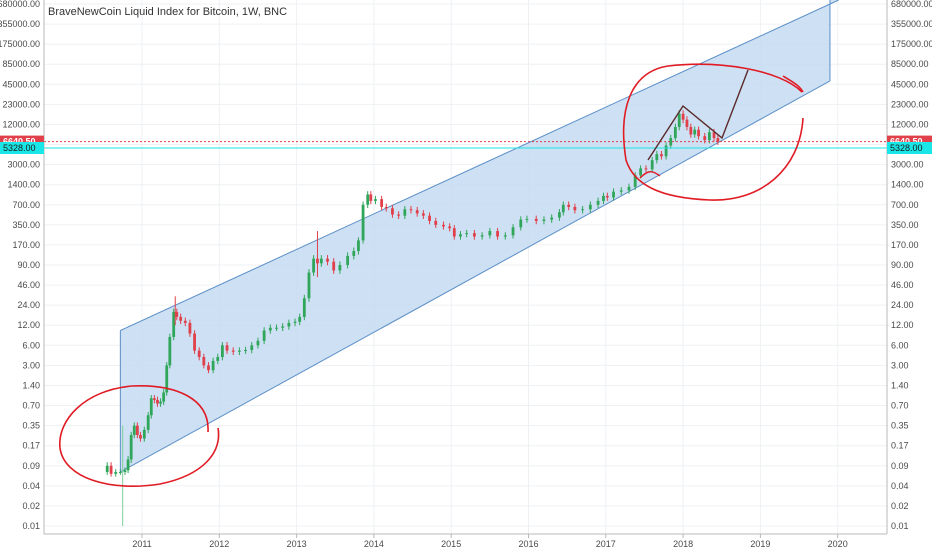 Image resolution: width=932 pixels, height=550 pixels. I want to click on y-tick-label-left: 85000.00, so click(21, 64).